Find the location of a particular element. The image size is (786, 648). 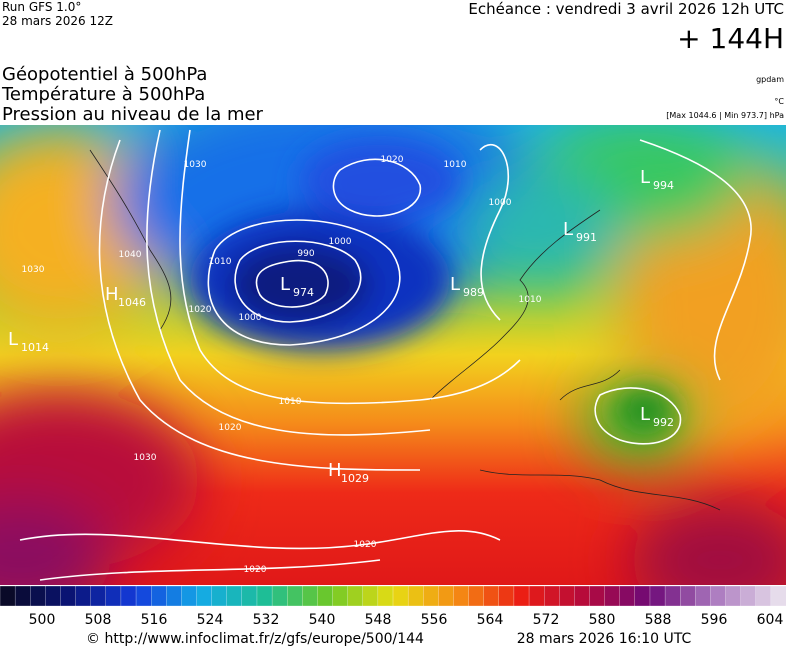

pressure-center-value: 992 is located at coordinates (663, 422).